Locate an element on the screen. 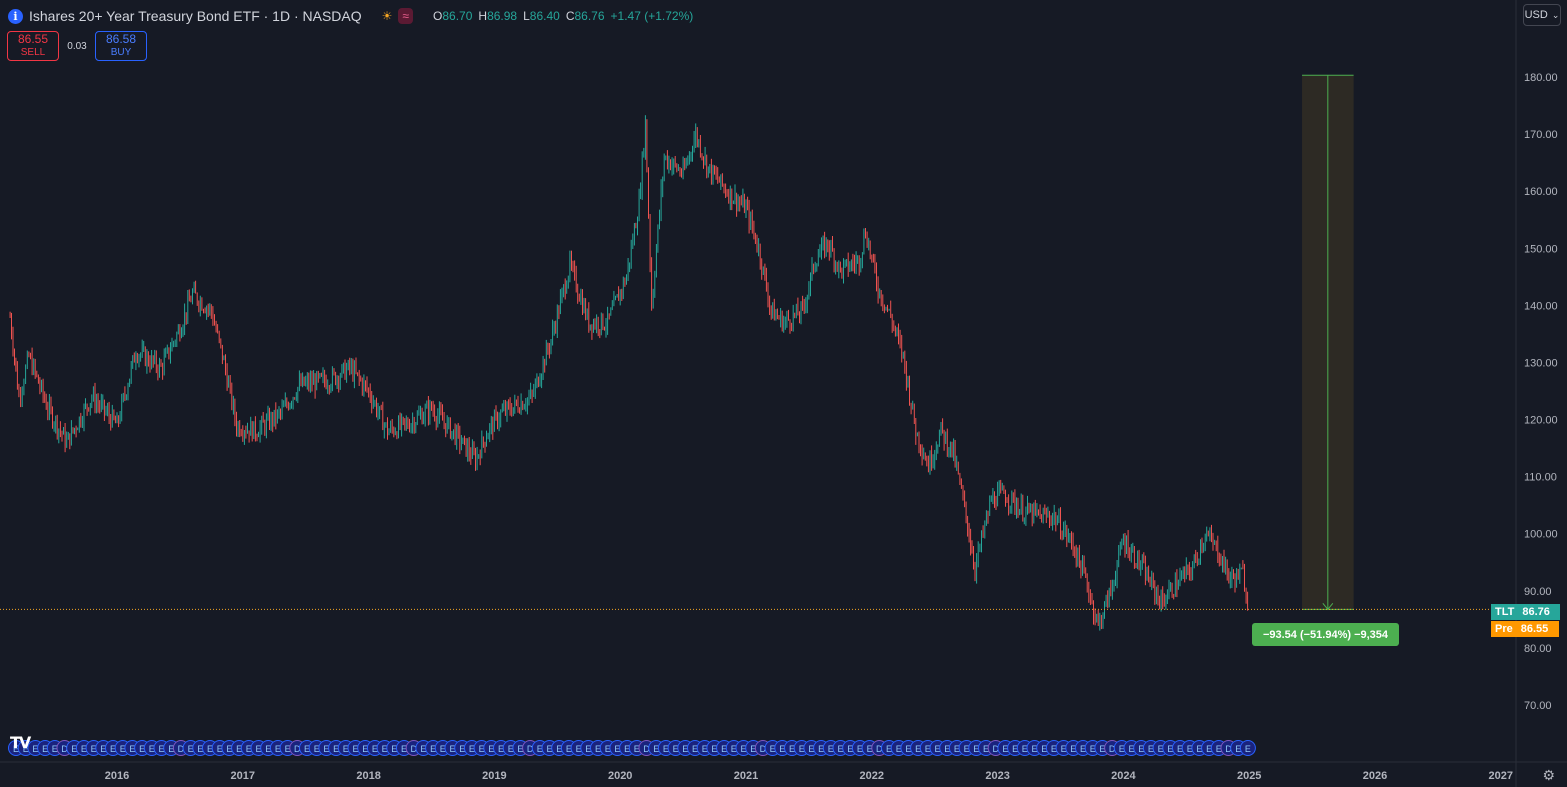 This screenshot has height=787, width=1567. gear-icon: ⚙ is located at coordinates (1548, 775).